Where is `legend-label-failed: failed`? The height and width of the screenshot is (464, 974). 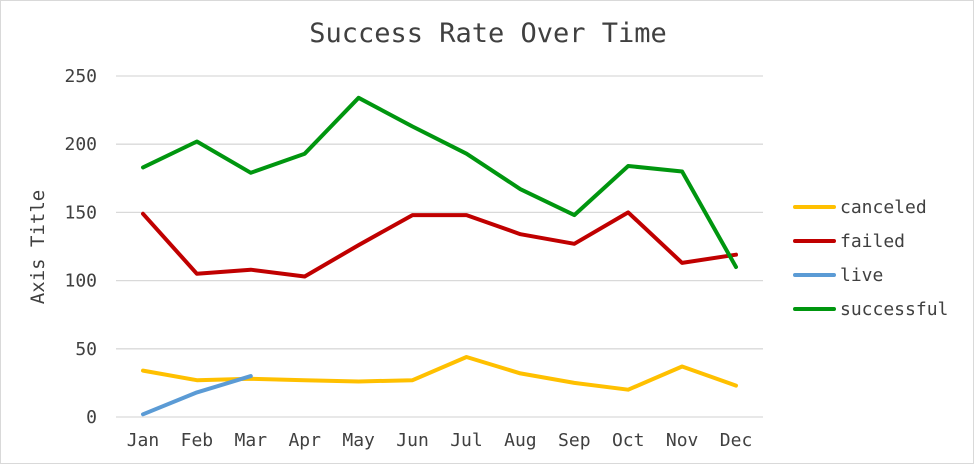 legend-label-failed: failed is located at coordinates (872, 241).